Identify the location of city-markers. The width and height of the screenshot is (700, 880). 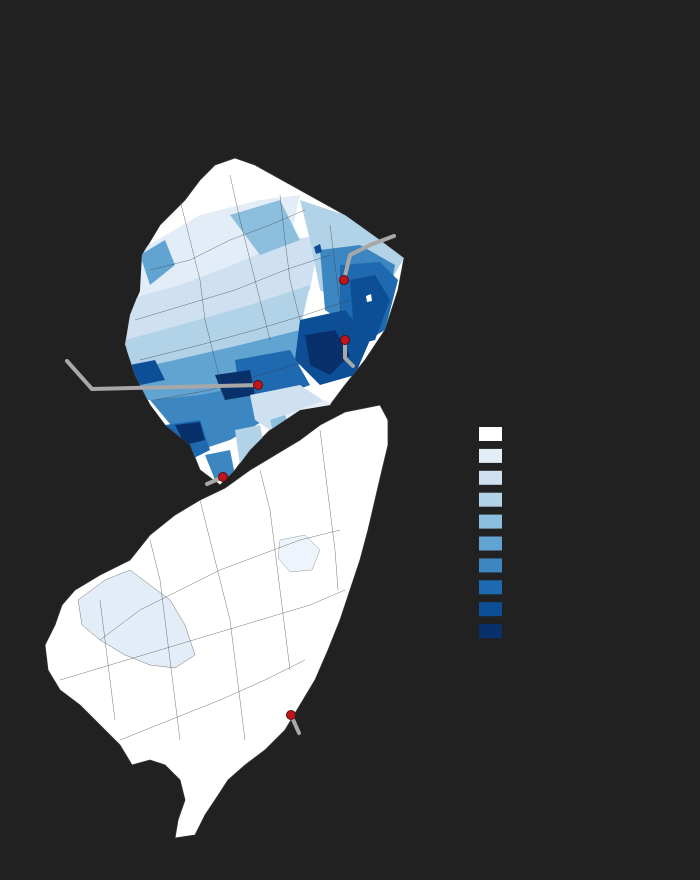
(284, 497).